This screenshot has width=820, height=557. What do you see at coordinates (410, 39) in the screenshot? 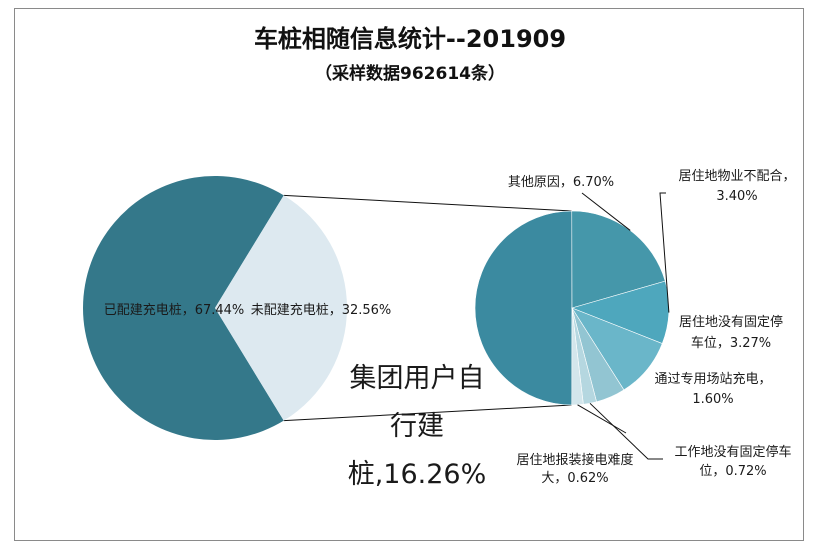
I see `chart-title: 车桩相随信息统计--201909` at bounding box center [410, 39].